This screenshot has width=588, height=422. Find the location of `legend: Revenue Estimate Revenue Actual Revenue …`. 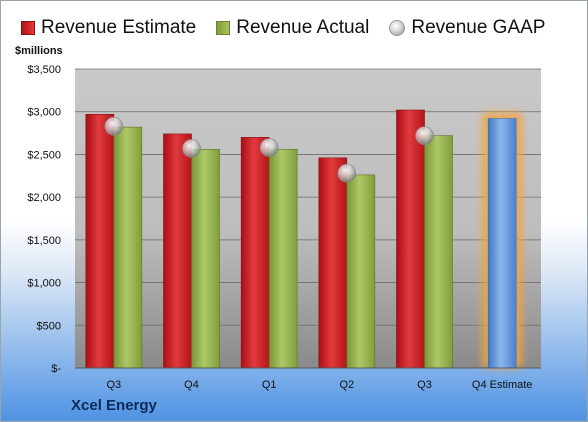

legend: Revenue Estimate Revenue Actual Revenue … is located at coordinates (293, 28).